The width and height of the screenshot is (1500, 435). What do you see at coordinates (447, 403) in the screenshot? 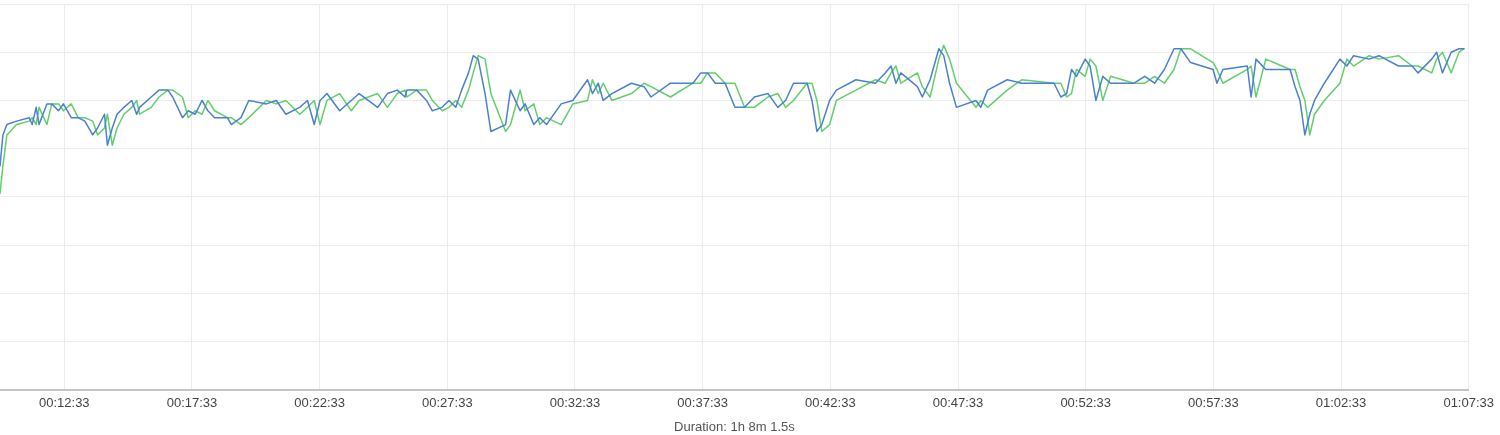
I see `x-tick-label: 00:27:33` at bounding box center [447, 403].